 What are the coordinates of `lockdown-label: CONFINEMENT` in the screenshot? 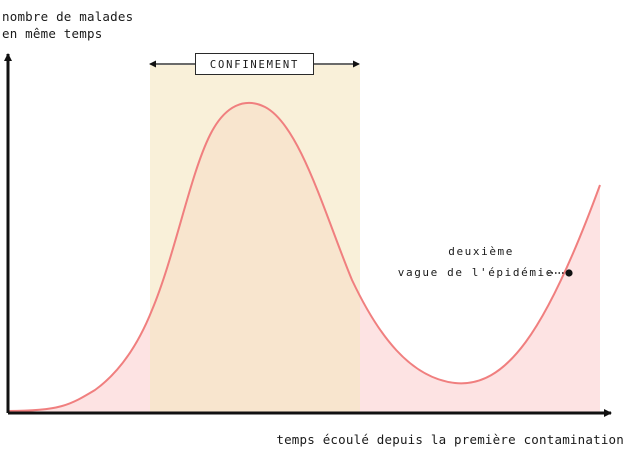 It's located at (254, 64).